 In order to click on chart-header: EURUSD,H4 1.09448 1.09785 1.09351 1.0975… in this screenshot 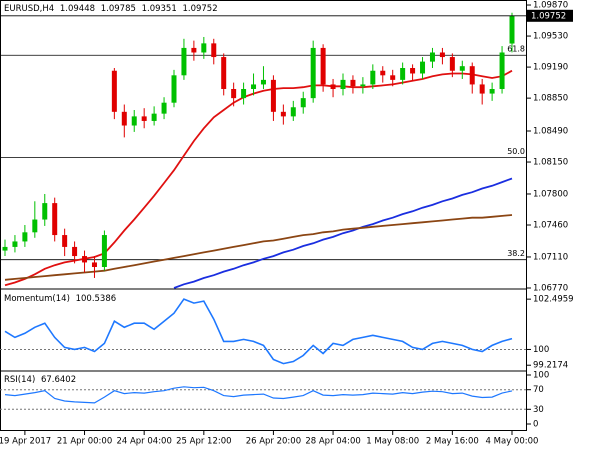, I will do `click(111, 9)`.